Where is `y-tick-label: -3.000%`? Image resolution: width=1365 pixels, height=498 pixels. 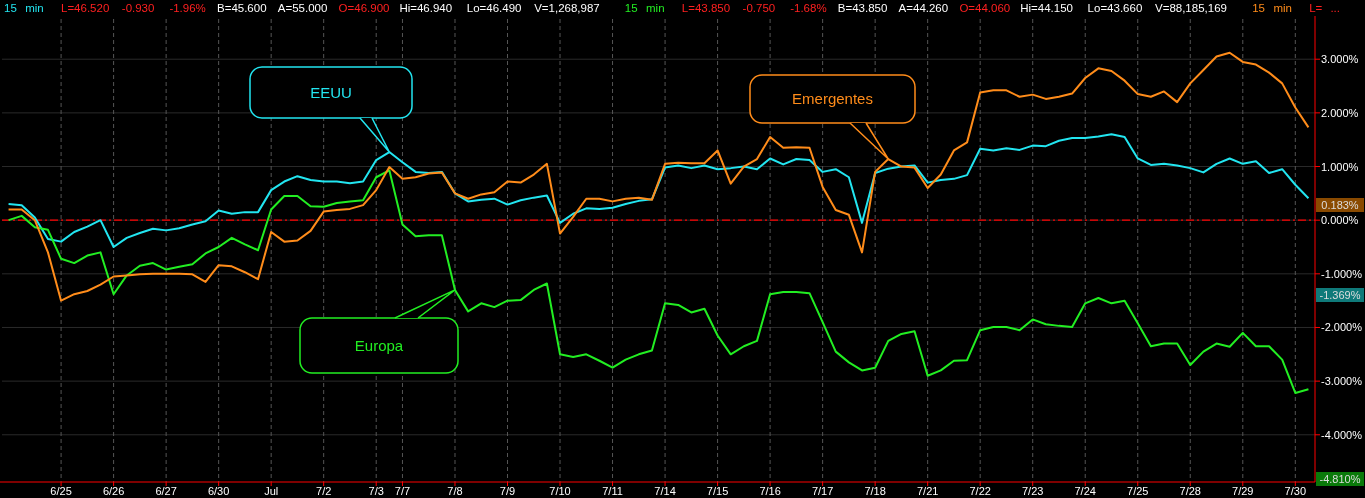
y-tick-label: -3.000% is located at coordinates (1342, 381).